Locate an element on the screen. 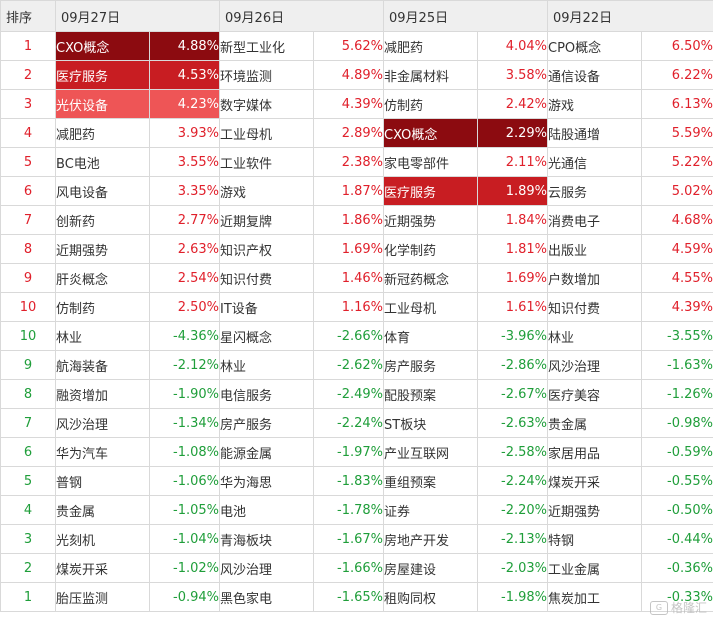 Image resolution: width=713 pixels, height=620 pixels. change-value-cell: -2.12% is located at coordinates (184, 365).